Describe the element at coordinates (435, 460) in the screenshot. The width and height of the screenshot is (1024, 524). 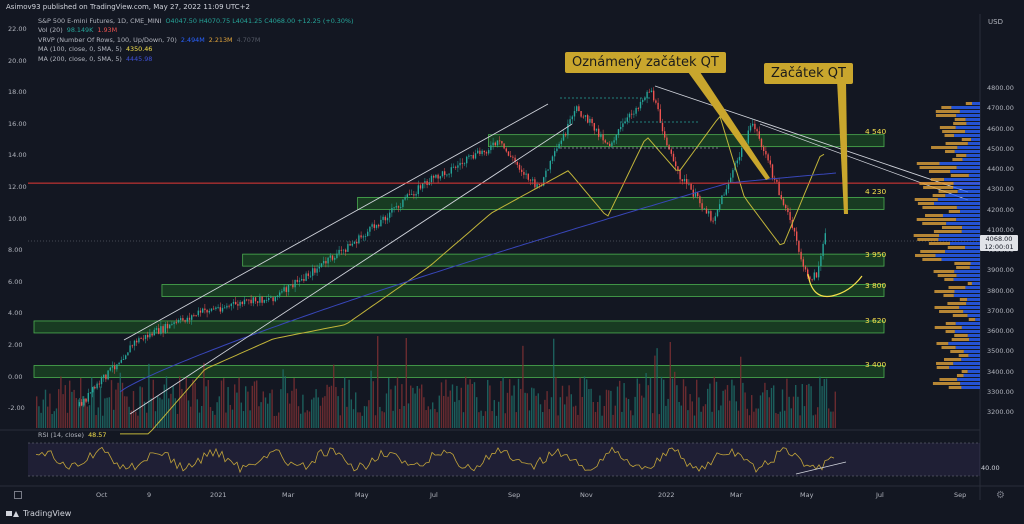
I see `rsi-line` at that location.